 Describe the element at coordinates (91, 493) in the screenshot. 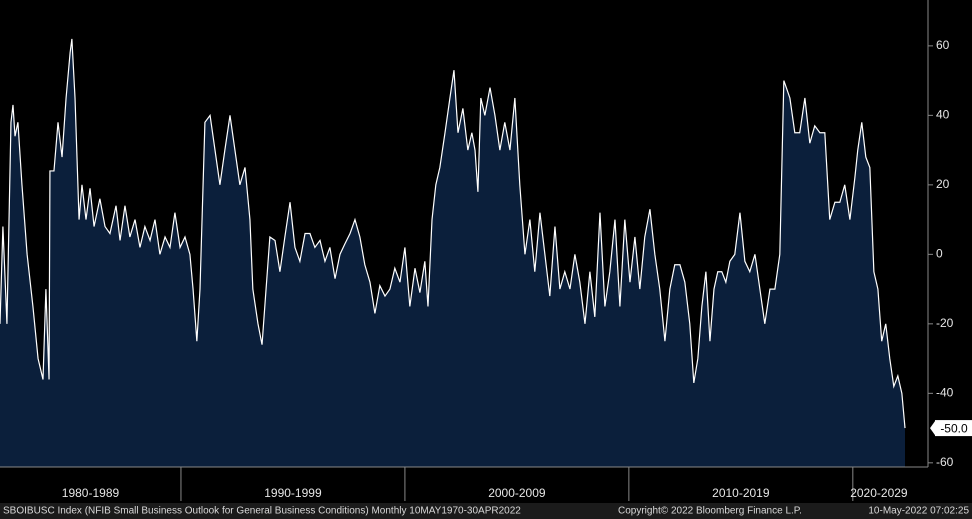

I see `x-tick-label: 1980-1989` at that location.